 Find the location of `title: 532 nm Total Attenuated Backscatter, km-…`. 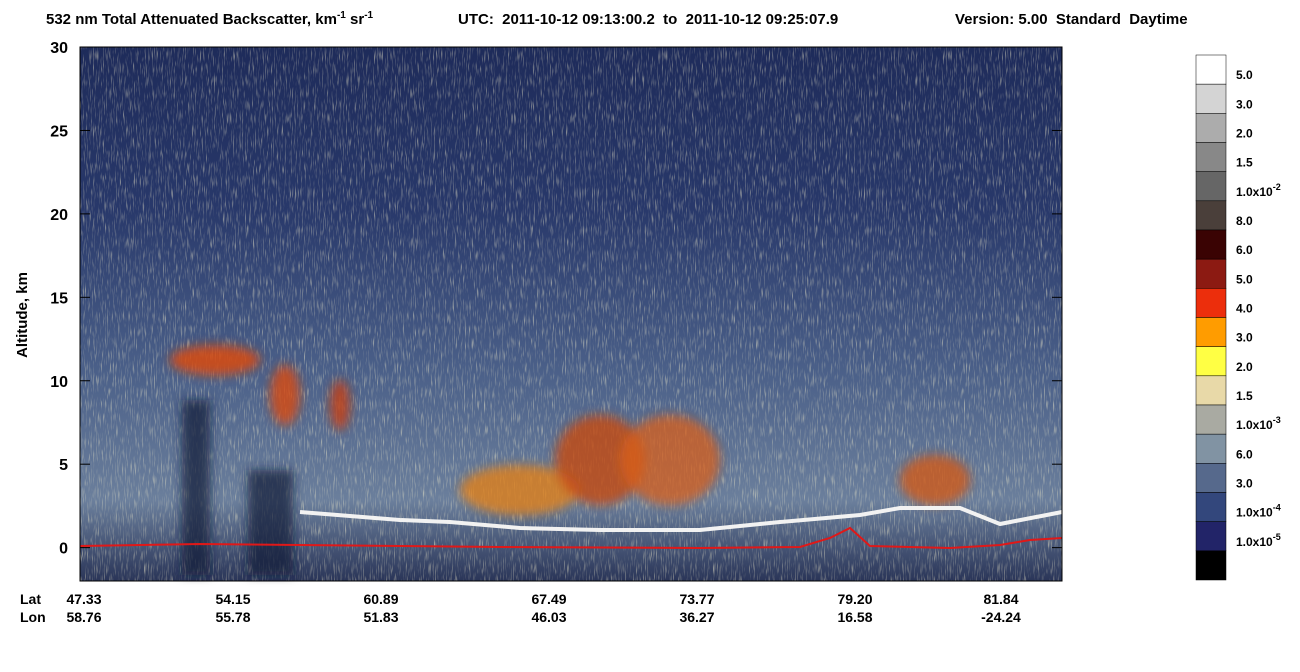

title: 532 nm Total Attenuated Backscatter, km-… is located at coordinates (210, 19).